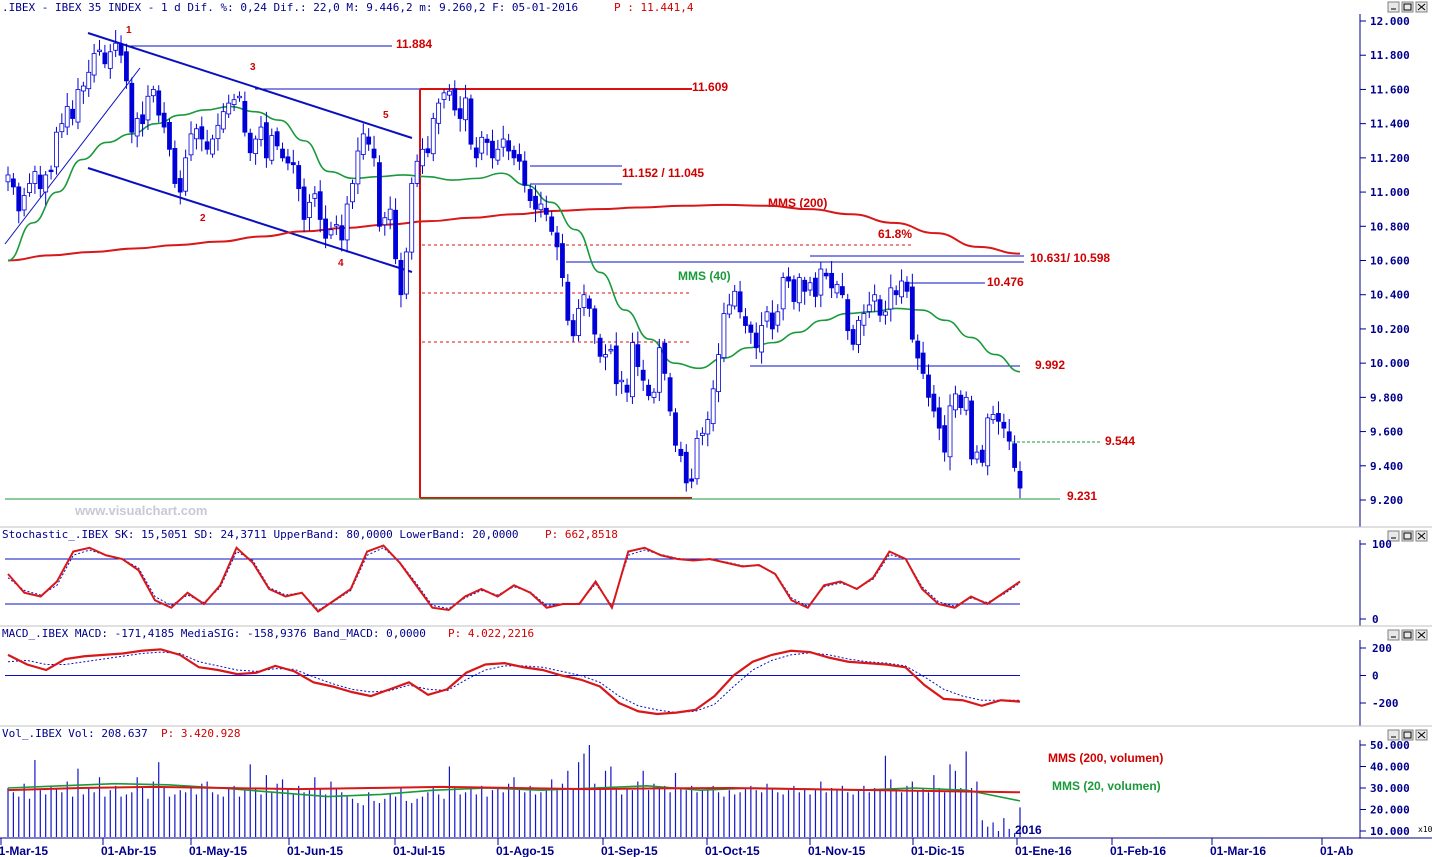 Image resolution: width=1432 pixels, height=857 pixels. What do you see at coordinates (253, 67) in the screenshot?
I see `wave-label-3: 3` at bounding box center [253, 67].